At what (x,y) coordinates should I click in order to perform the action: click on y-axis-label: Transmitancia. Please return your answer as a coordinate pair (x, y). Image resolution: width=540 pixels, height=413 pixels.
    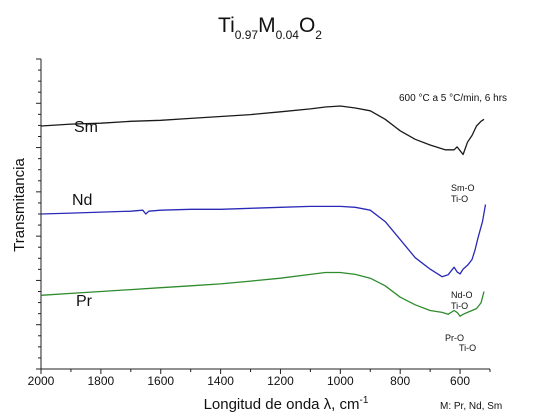
    Looking at the image, I should click on (19, 205).